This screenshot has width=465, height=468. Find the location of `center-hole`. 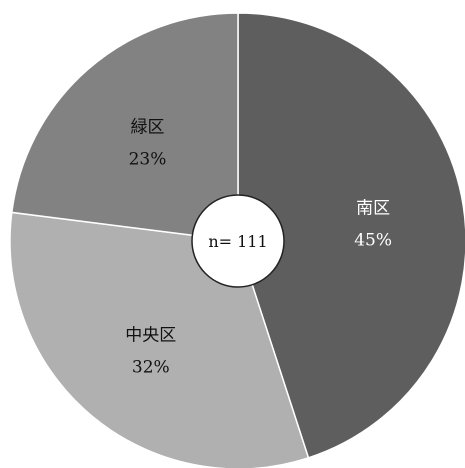

center-hole is located at coordinates (238, 241).